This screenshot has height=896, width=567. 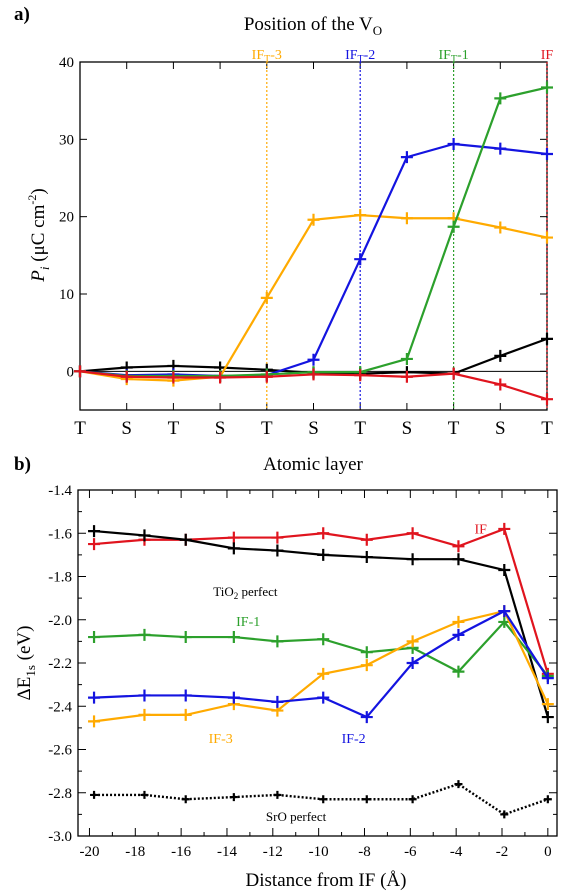 I want to click on panel-b-ytick-label: -2.4, so click(x=60, y=707).